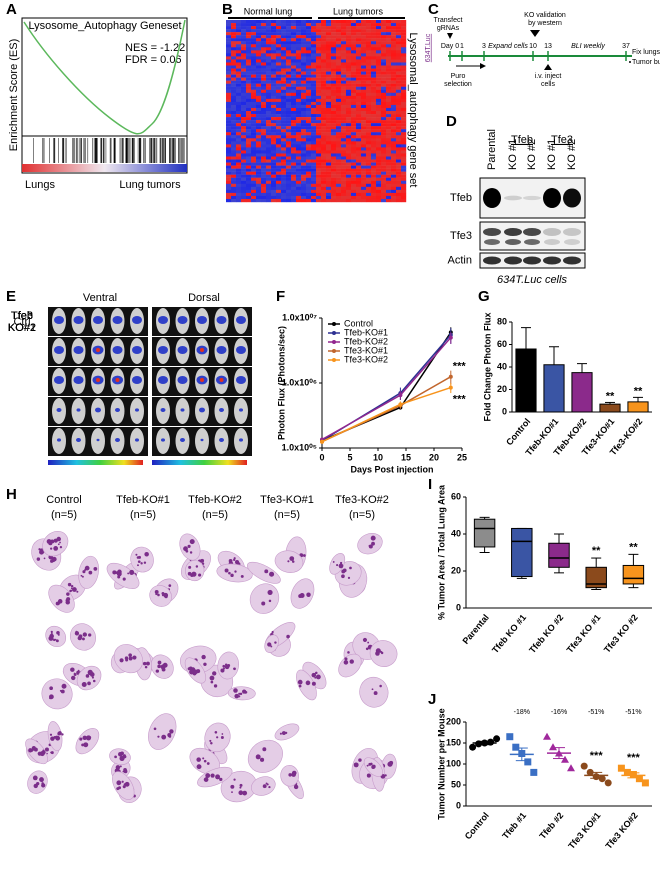 This screenshot has height=885, width=660. Describe the element at coordinates (391, 469) in the screenshot. I see `x-axis-label: Days Post injection` at that location.